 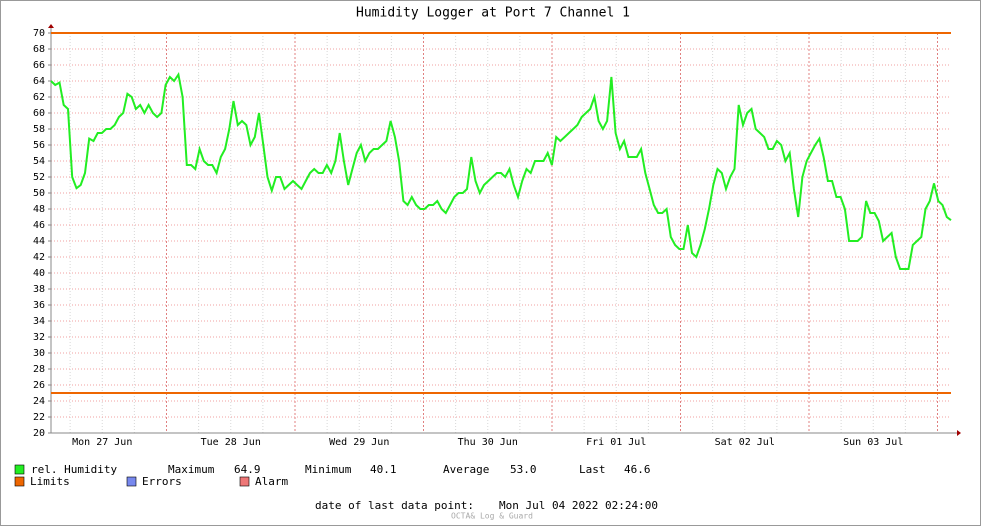 What do you see at coordinates (39, 289) in the screenshot?
I see `y-tick-label: 38` at bounding box center [39, 289].